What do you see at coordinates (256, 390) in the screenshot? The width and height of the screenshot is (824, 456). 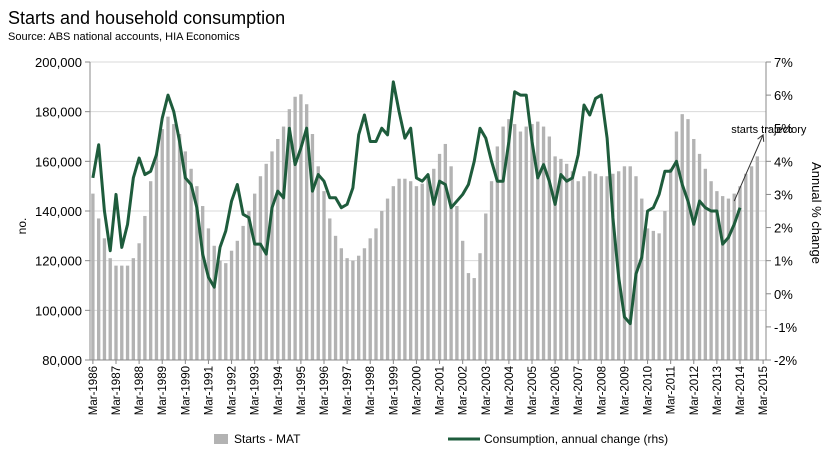 I see `tick-label-x: Mar-1993` at bounding box center [256, 390].